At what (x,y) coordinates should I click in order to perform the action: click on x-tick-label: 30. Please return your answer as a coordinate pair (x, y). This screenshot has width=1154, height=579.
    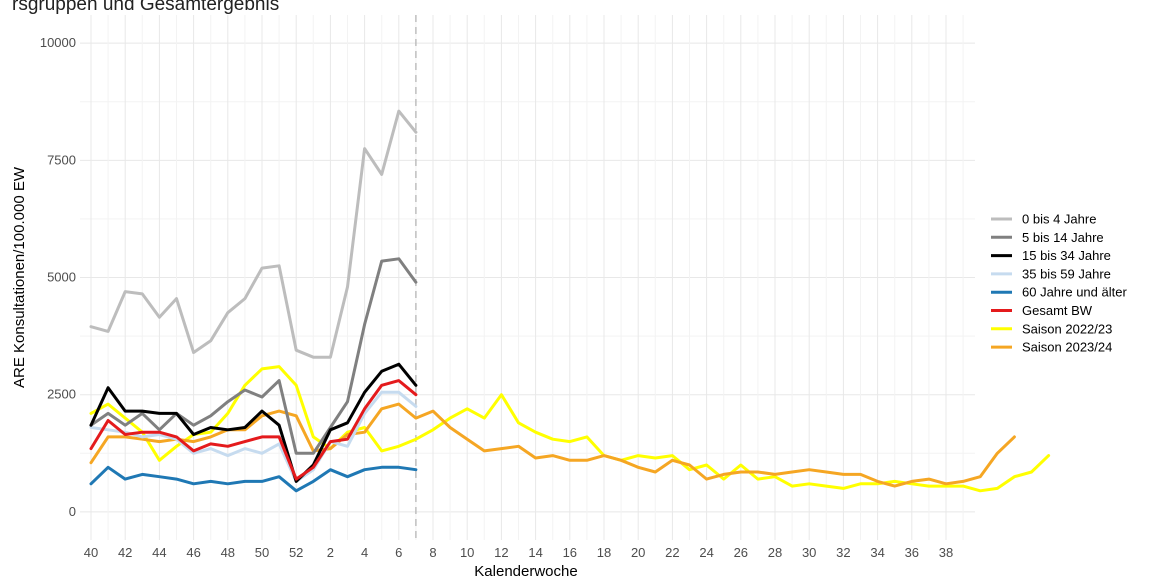
    Looking at the image, I should click on (809, 552).